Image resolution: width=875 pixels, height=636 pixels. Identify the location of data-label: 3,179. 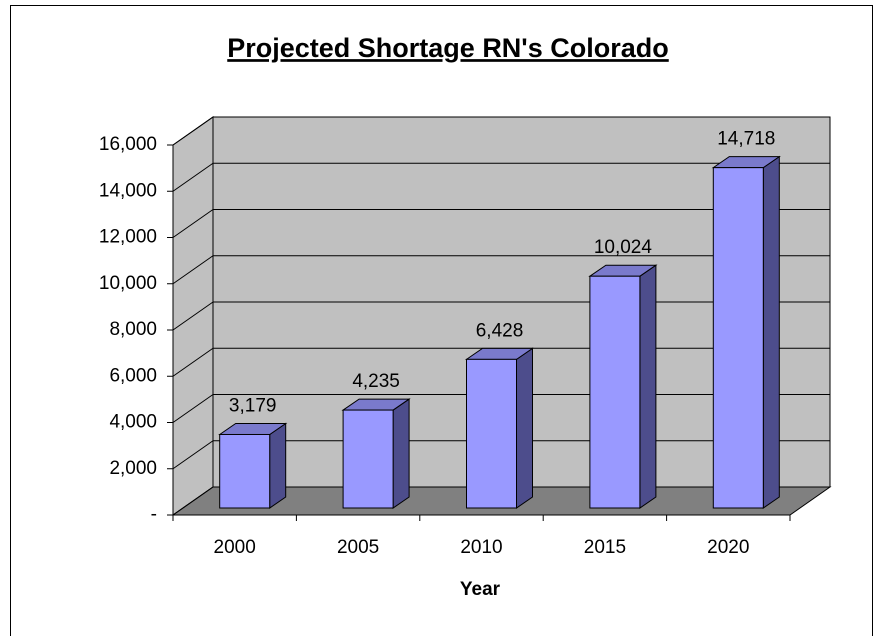
(253, 406).